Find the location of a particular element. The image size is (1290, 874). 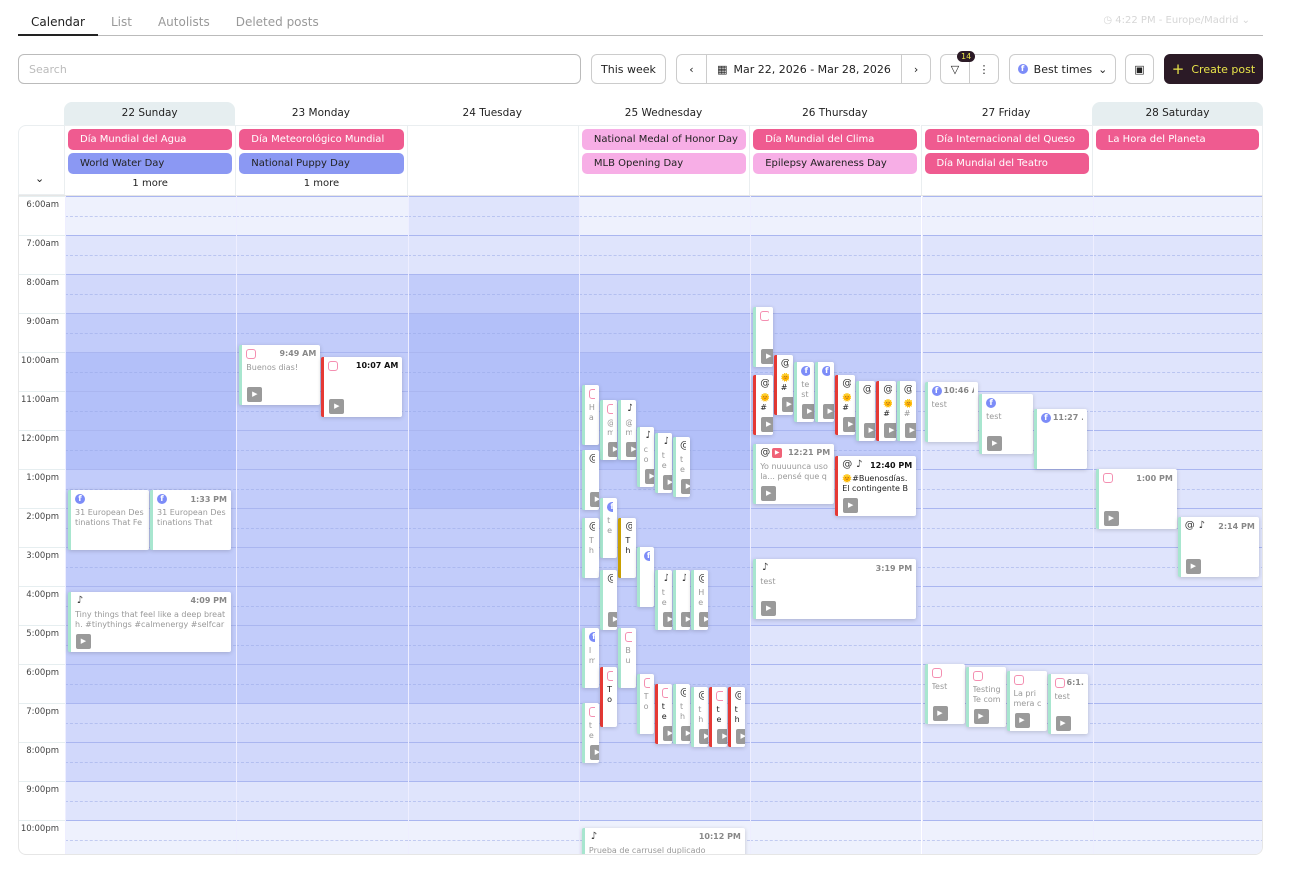

holiday-event: National Puppy Day is located at coordinates (321, 163).